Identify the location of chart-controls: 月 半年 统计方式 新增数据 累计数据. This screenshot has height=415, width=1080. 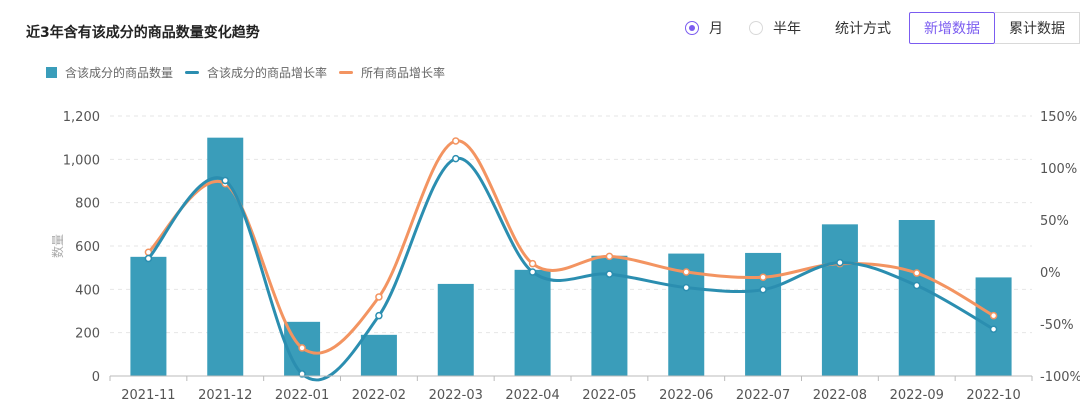
(882, 28).